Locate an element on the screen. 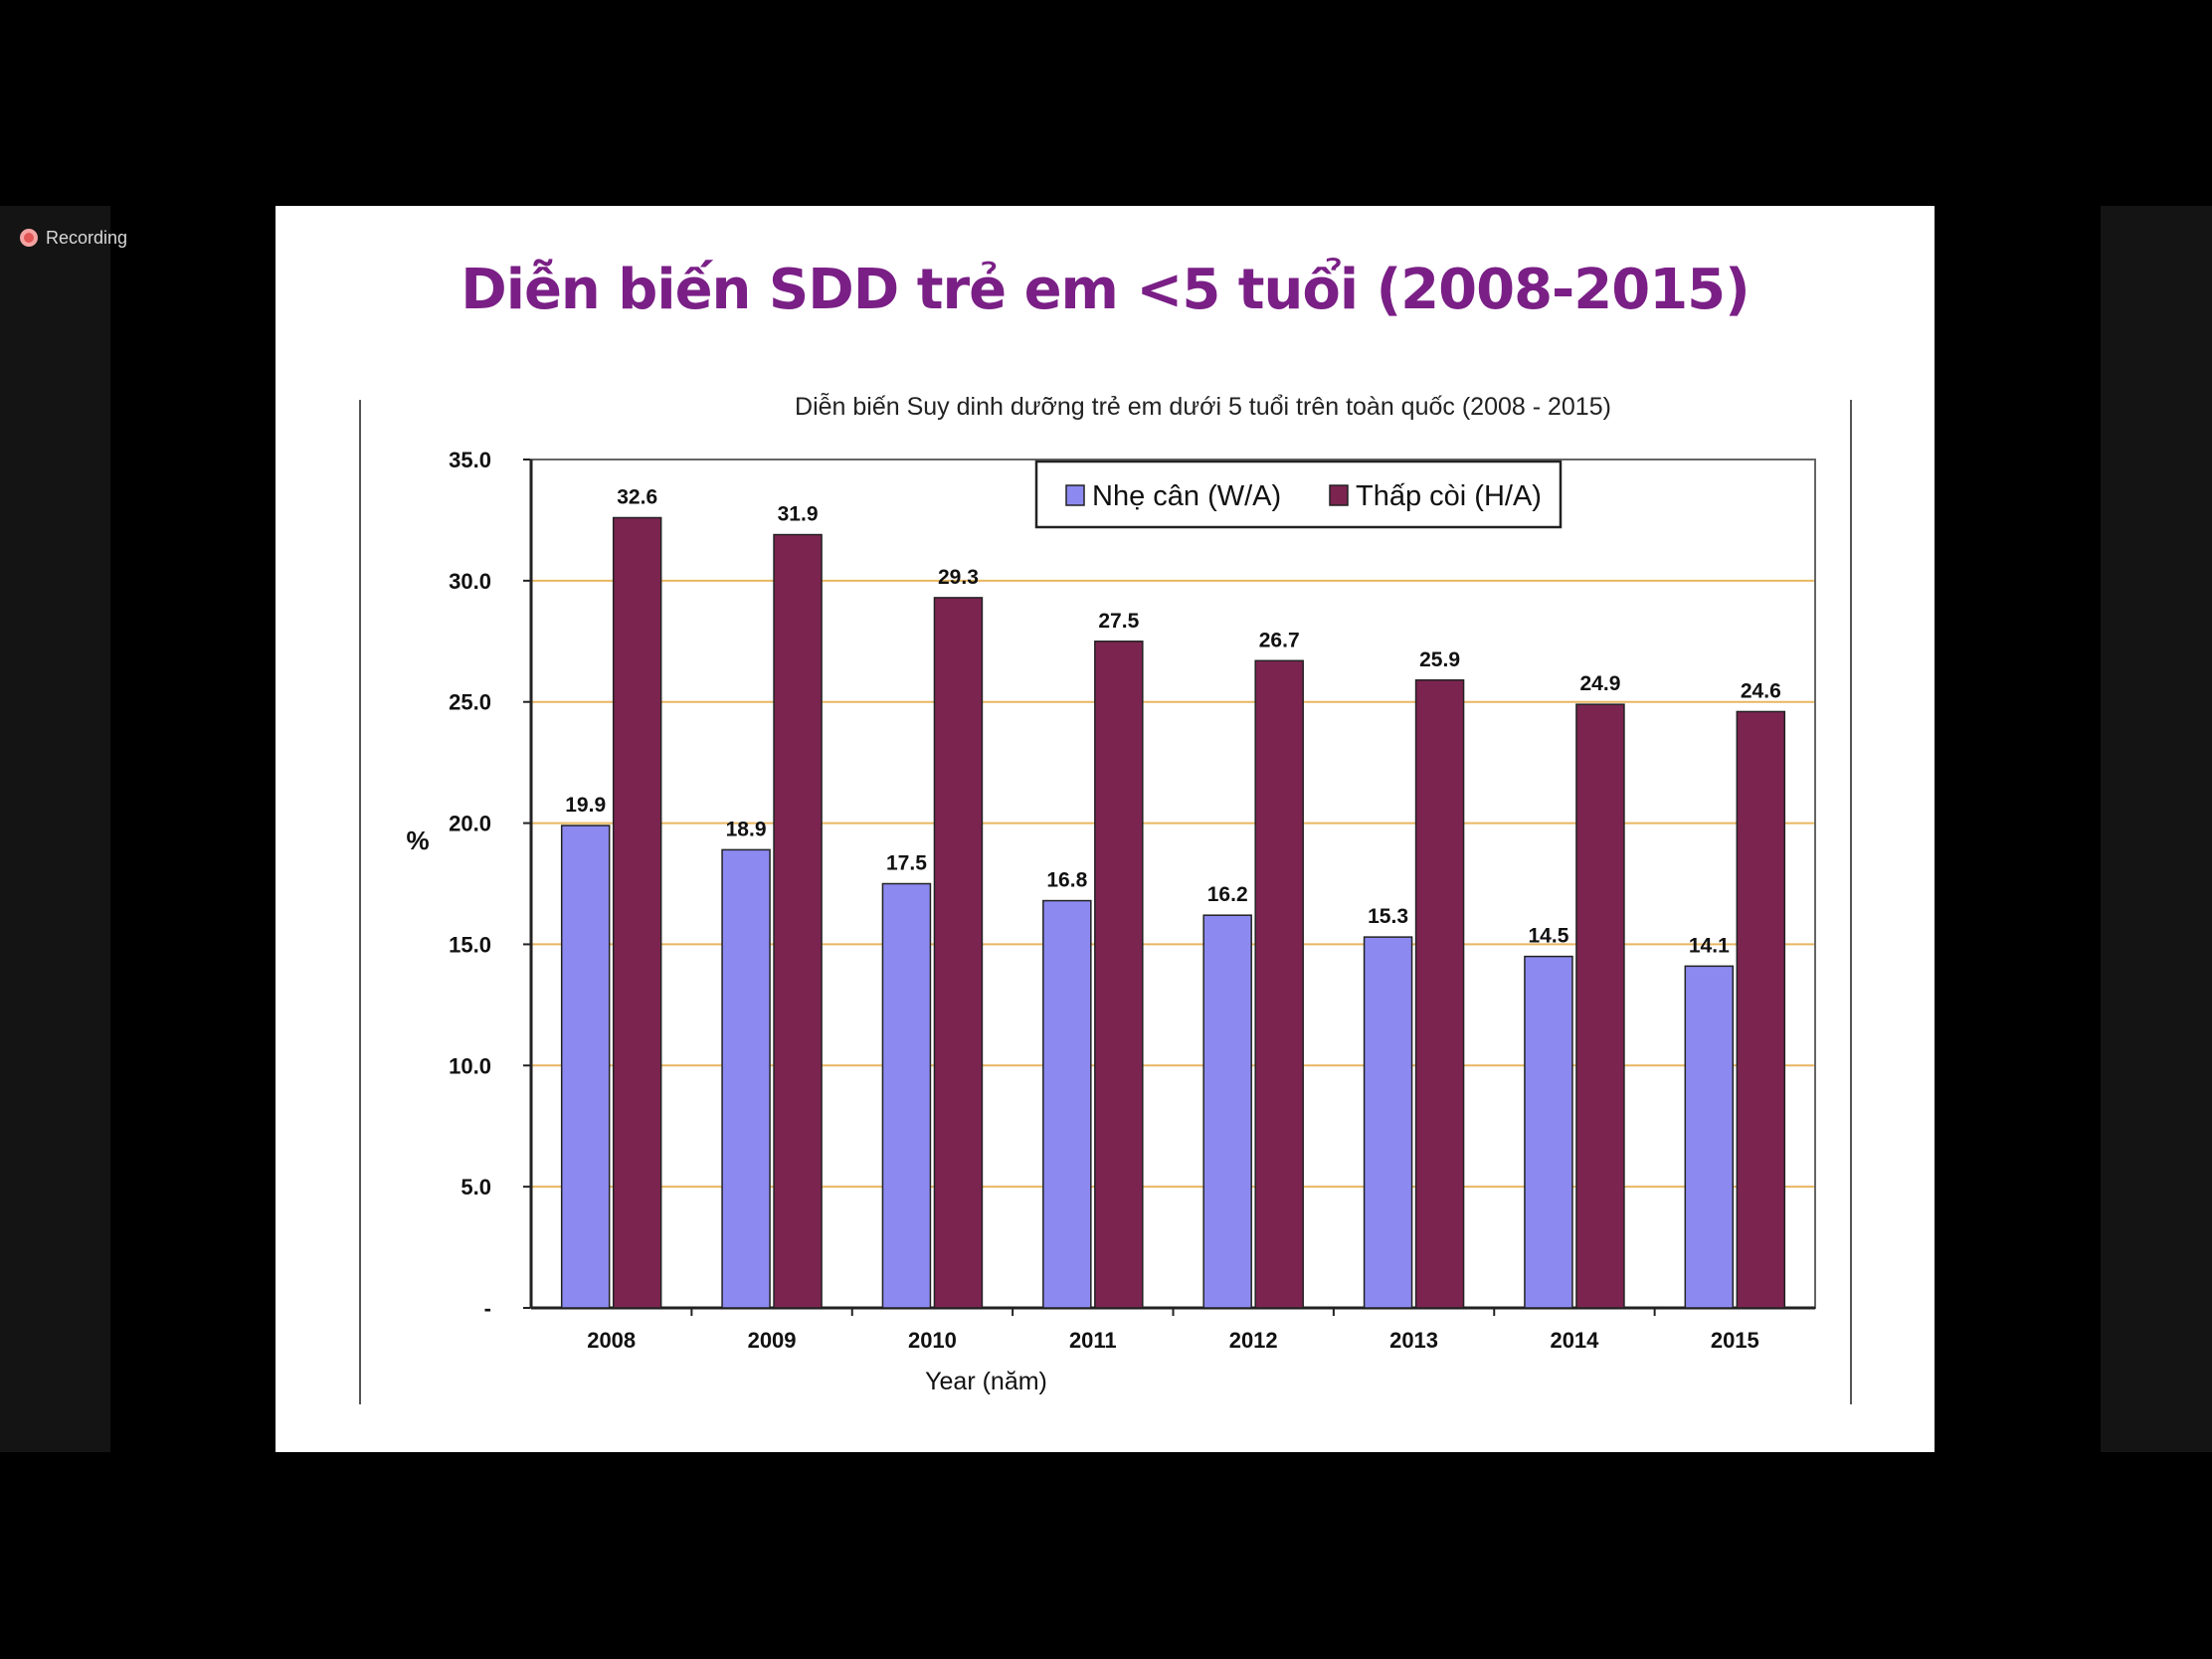 The width and height of the screenshot is (2212, 1659). data-label: 18.9 is located at coordinates (746, 829).